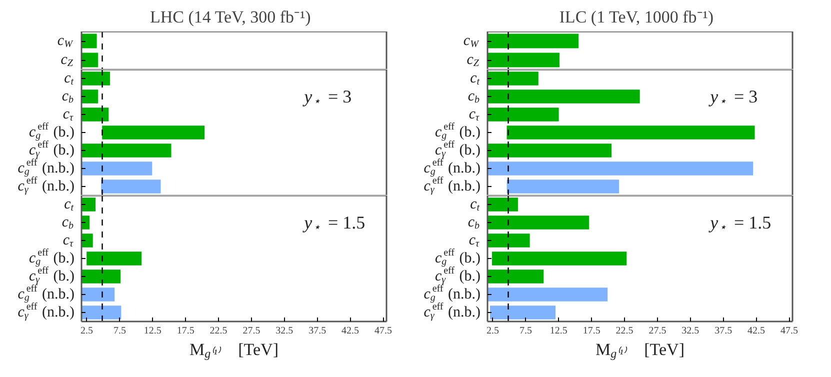 This screenshot has width=831, height=377. I want to click on chart-title: ILC (1 TeV, 1000 fb⁻¹), so click(636, 17).